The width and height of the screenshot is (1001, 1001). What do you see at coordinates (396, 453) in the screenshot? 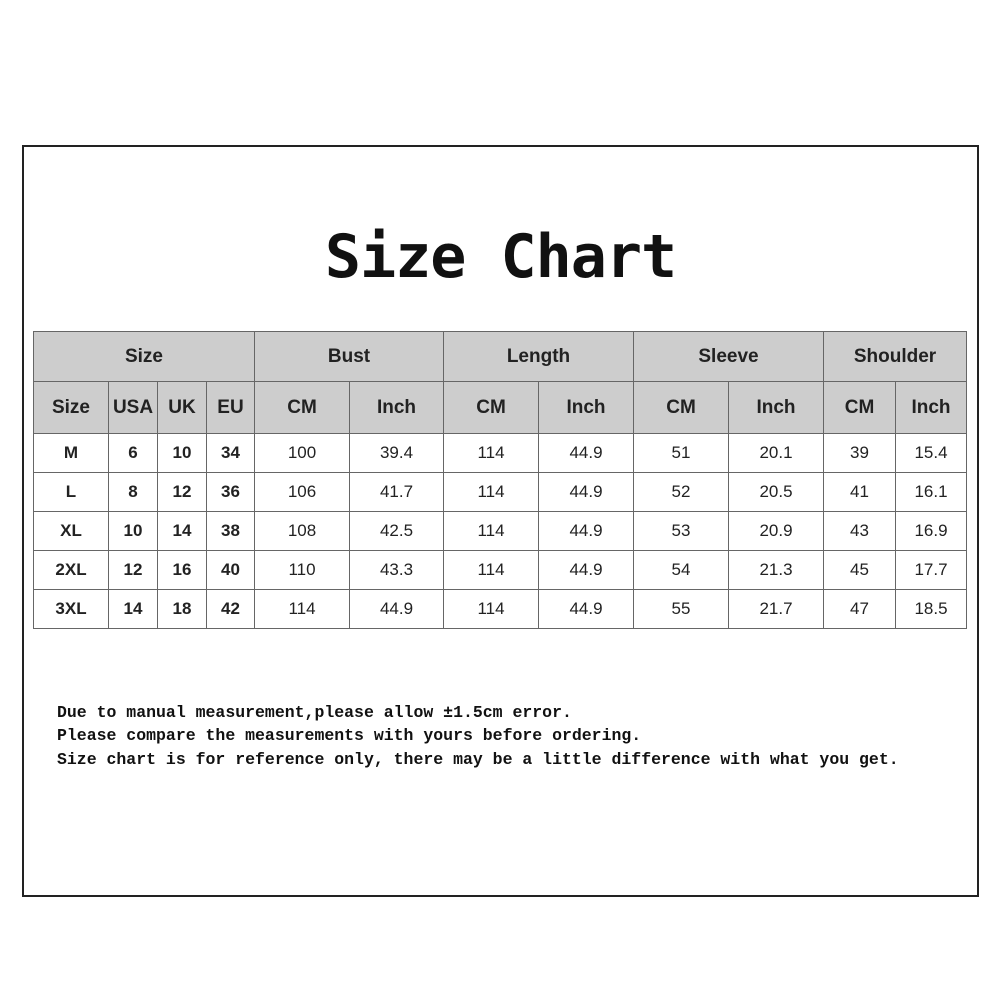
I see `table-cell: 39.4` at bounding box center [396, 453].